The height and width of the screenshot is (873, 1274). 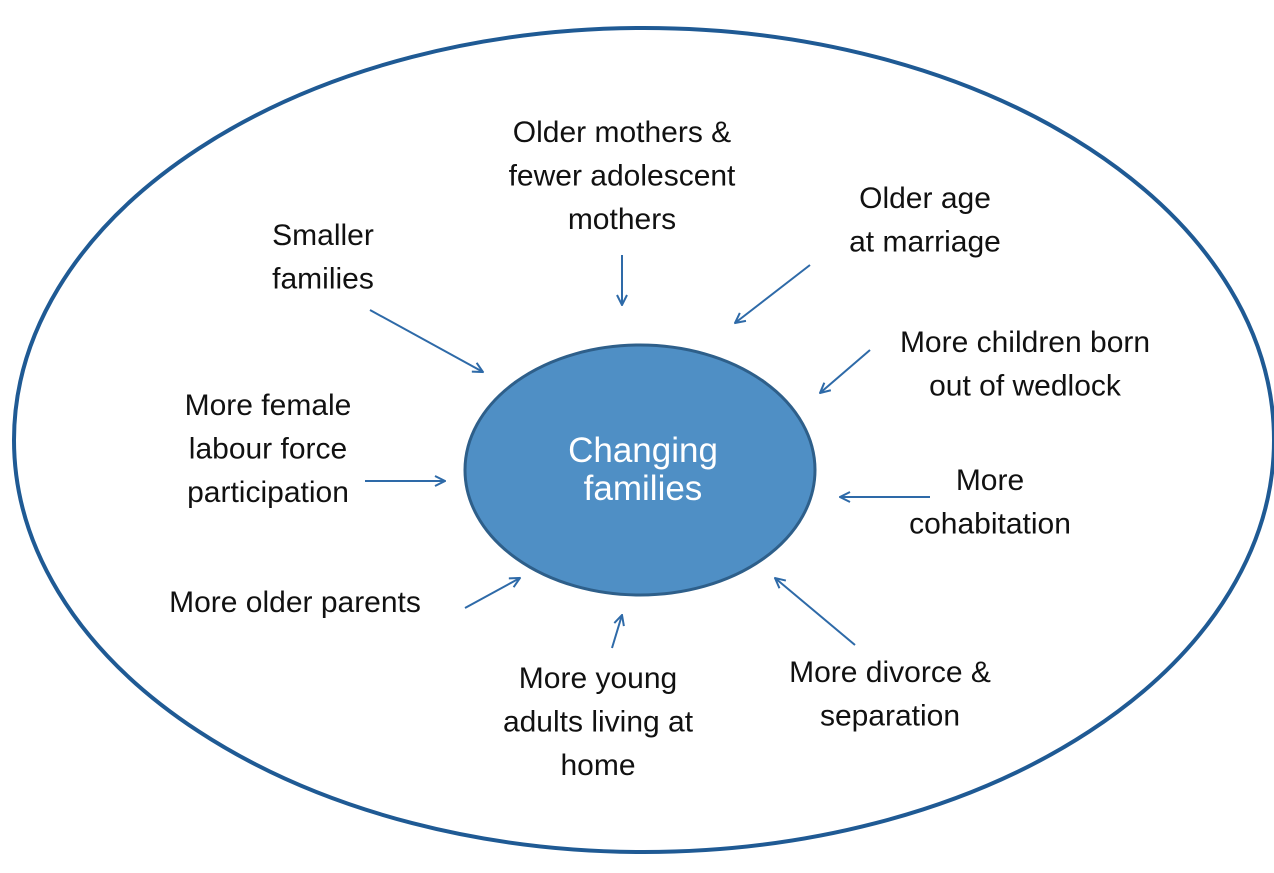 I want to click on center-ellipse, so click(x=640, y=470).